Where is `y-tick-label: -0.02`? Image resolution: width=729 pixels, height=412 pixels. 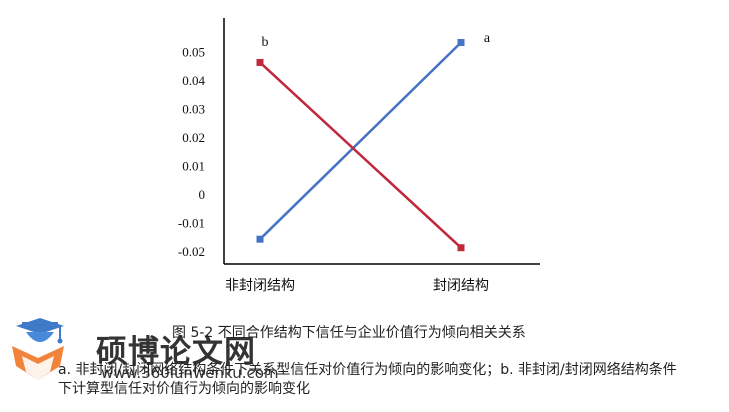
y-tick-label: -0.02 is located at coordinates (191, 251).